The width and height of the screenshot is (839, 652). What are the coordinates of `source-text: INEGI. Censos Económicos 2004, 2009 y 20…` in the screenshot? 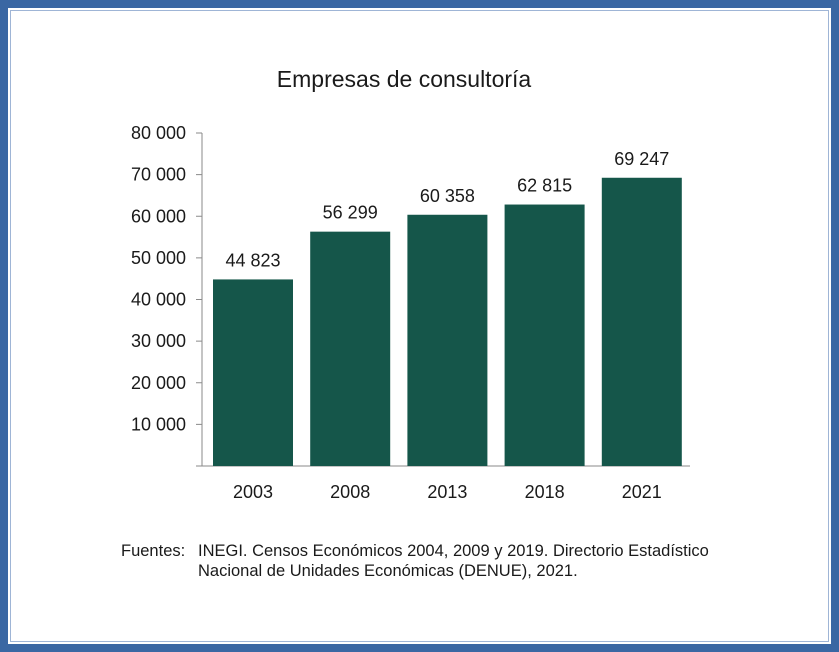 It's located at (453, 561).